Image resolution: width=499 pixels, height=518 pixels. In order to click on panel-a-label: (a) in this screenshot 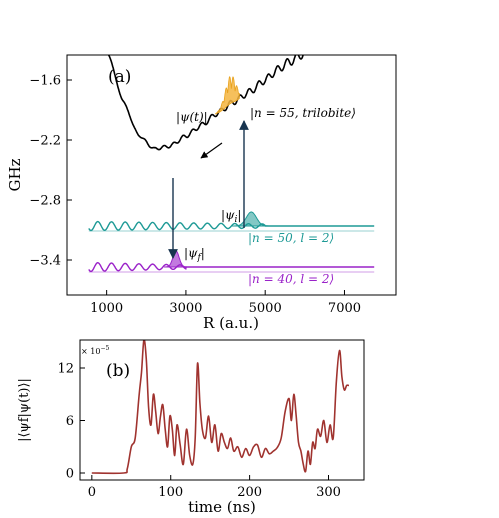, I will do `click(119, 77)`.